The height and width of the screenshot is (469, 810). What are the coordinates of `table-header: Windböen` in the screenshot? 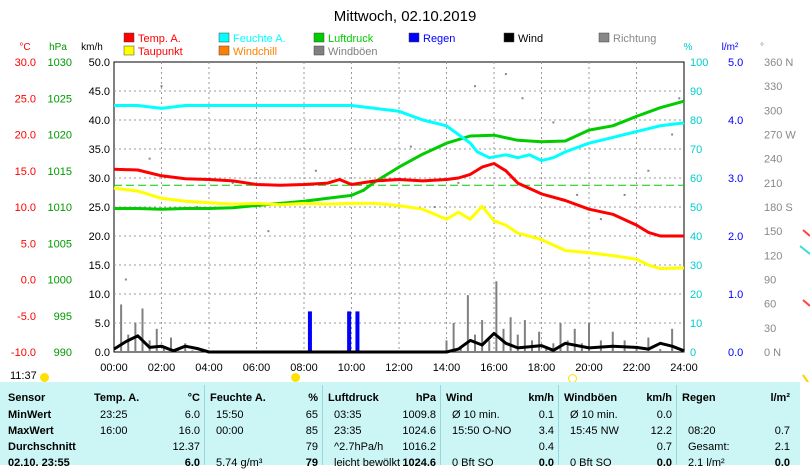 It's located at (591, 398).